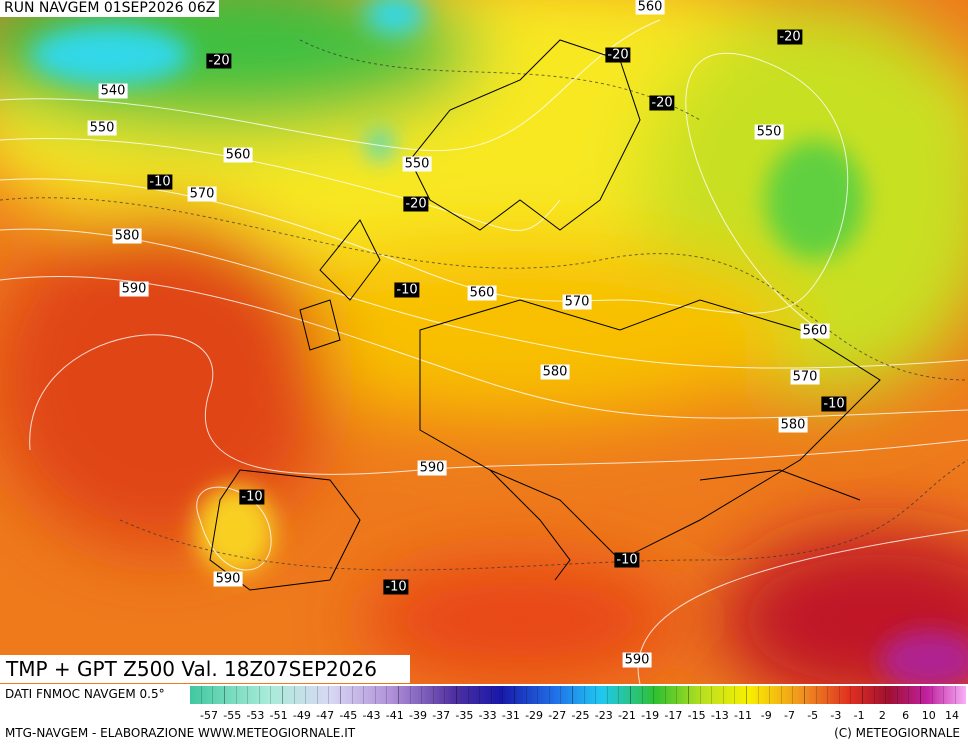 The image size is (968, 745). What do you see at coordinates (928, 715) in the screenshot?
I see `scale-label: 10` at bounding box center [928, 715].